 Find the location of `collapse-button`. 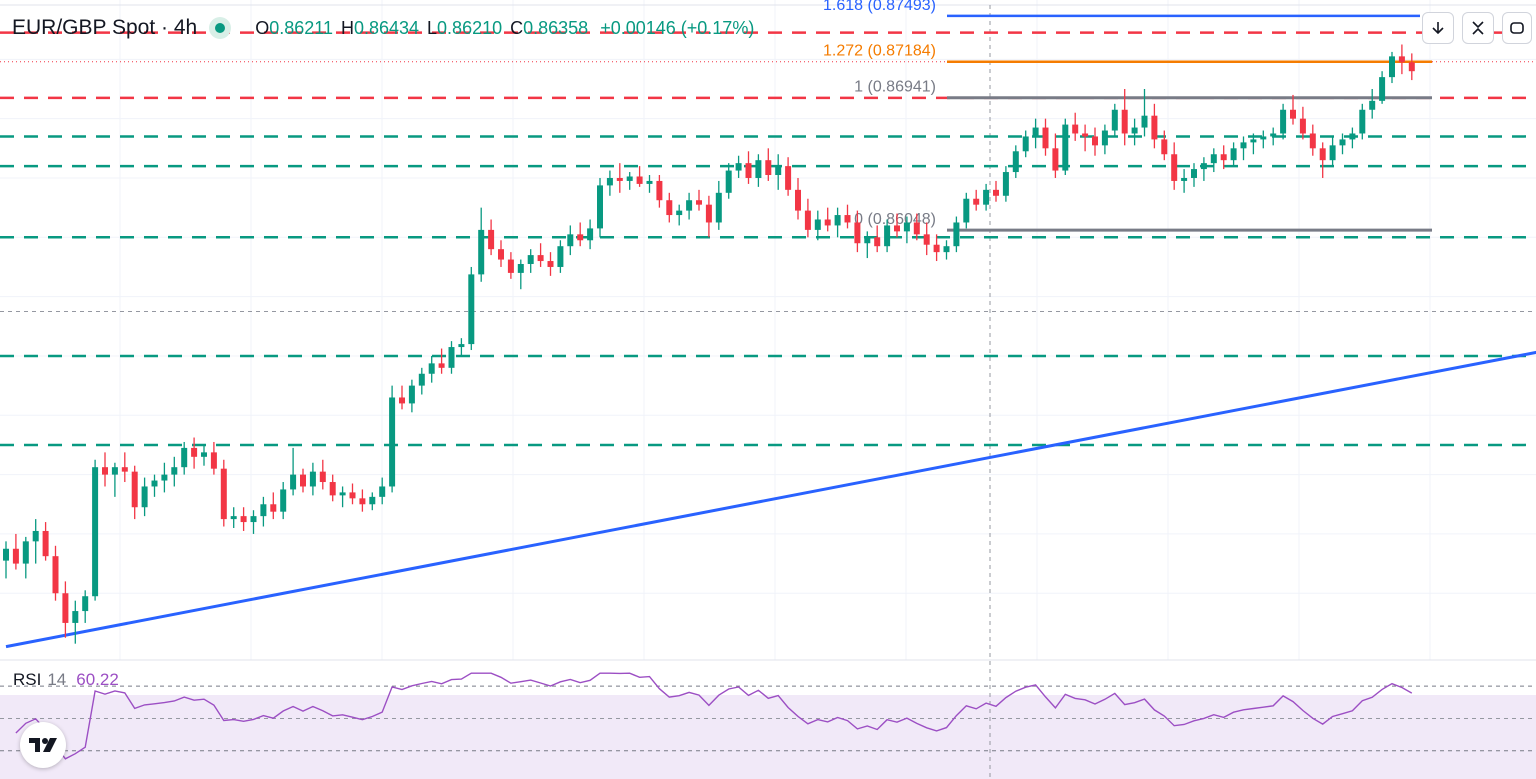

collapse-button is located at coordinates (1478, 28).